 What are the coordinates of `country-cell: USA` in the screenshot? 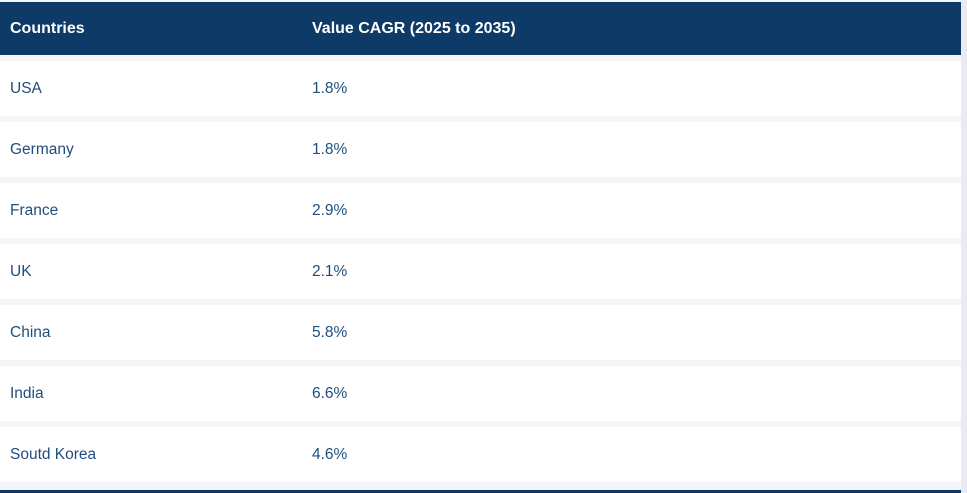 It's located at (26, 88).